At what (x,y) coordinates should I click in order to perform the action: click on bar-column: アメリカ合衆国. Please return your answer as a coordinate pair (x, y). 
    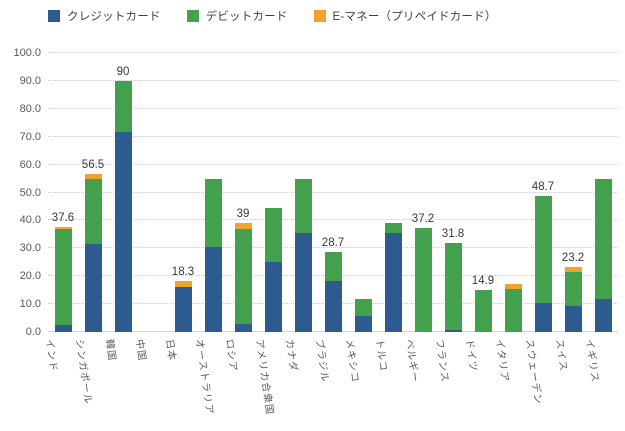
    Looking at the image, I should click on (270, 234).